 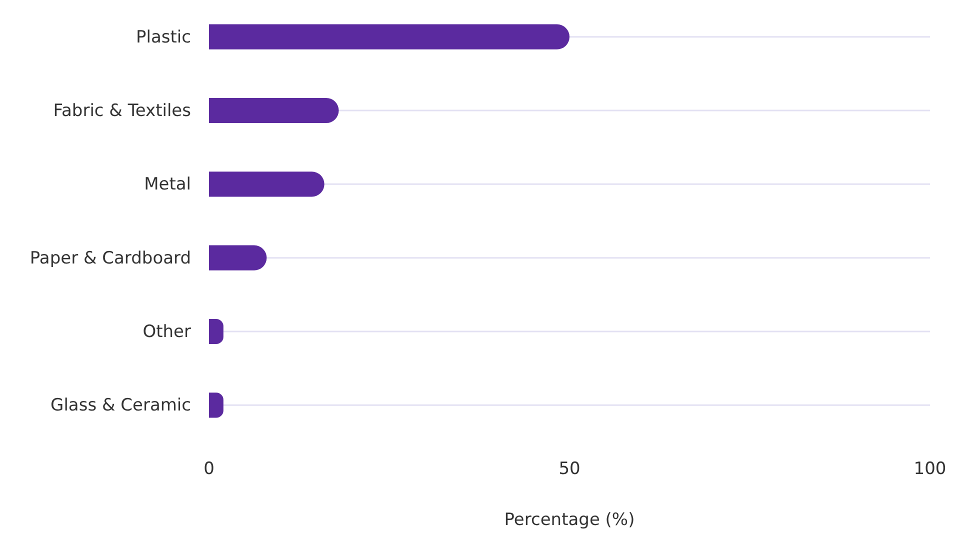 What do you see at coordinates (569, 520) in the screenshot?
I see `x-axis-title: Percentage (%)` at bounding box center [569, 520].